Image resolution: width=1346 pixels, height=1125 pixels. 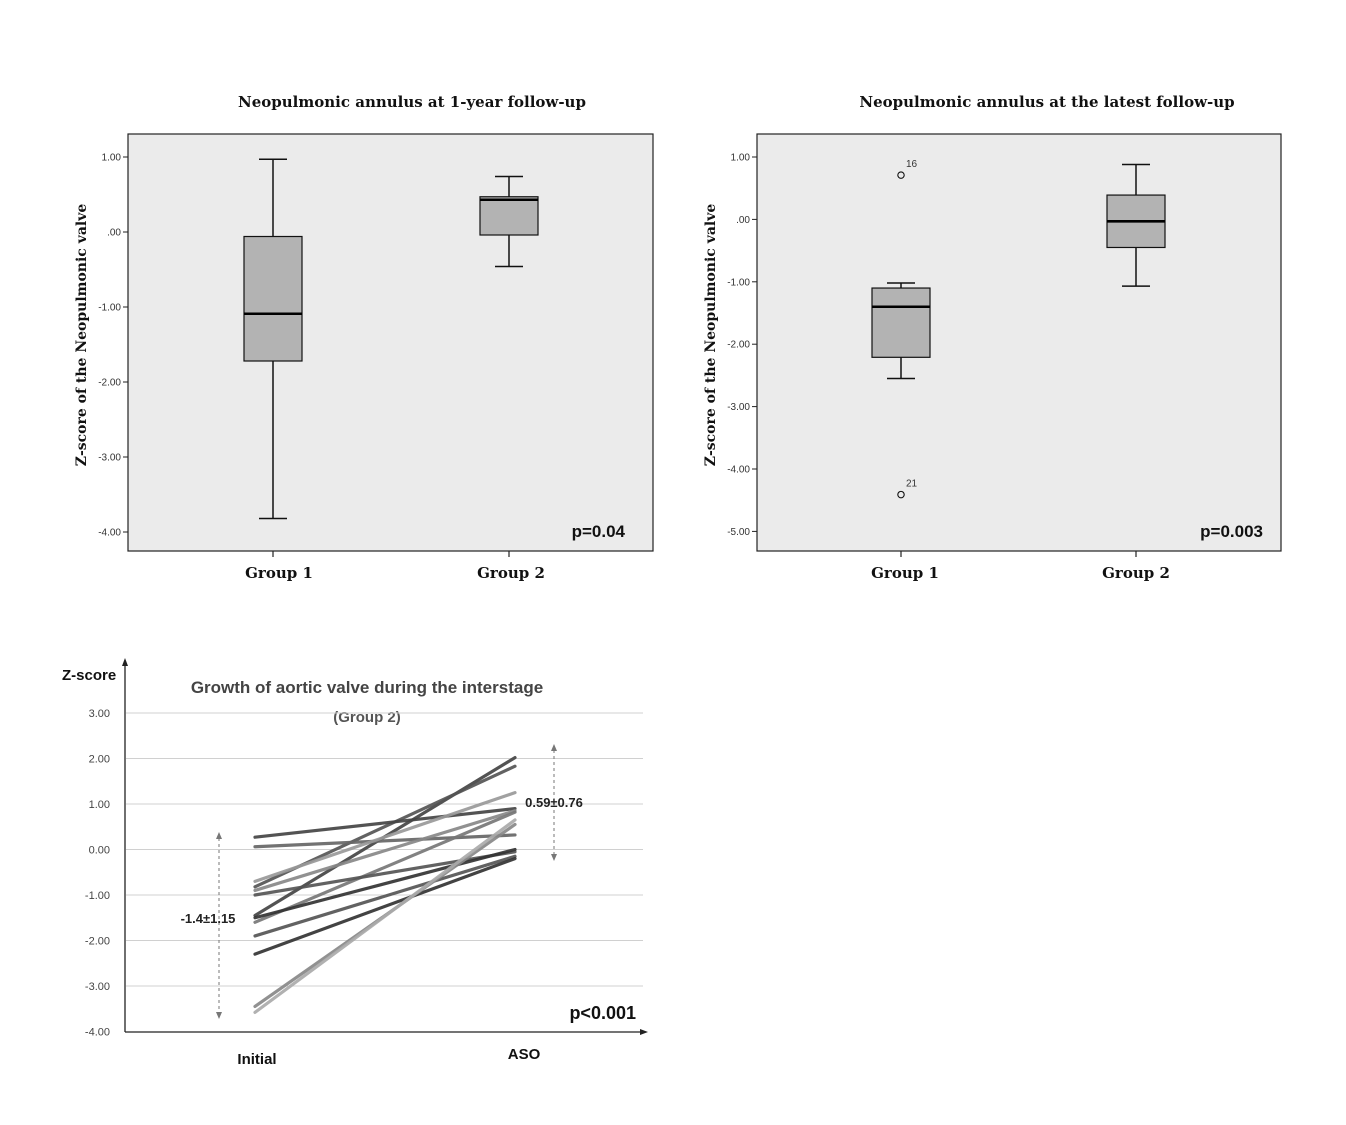 I want to click on x-categories: Initial ASO, so click(x=388, y=1057).